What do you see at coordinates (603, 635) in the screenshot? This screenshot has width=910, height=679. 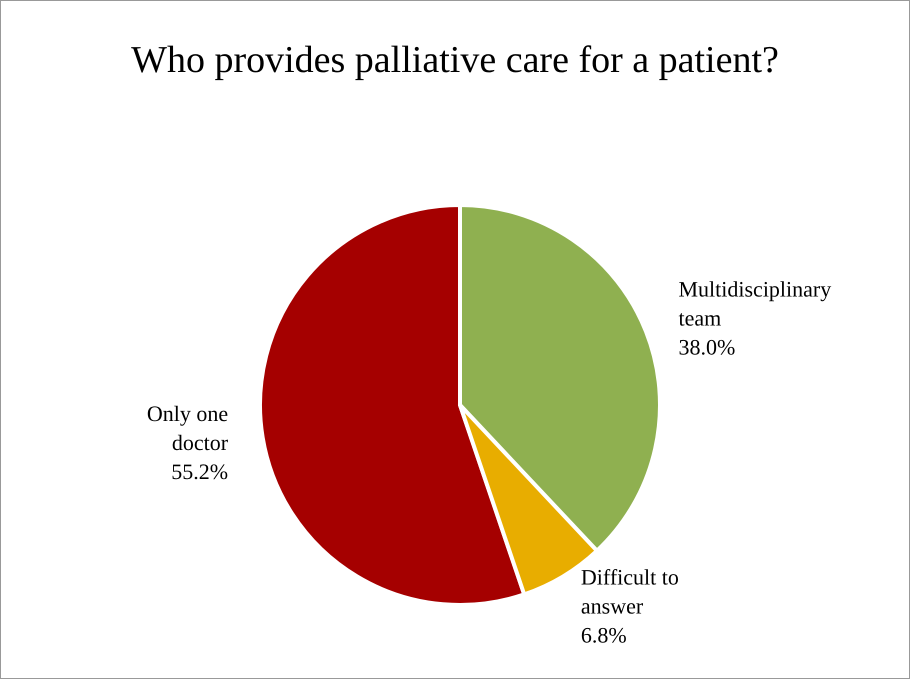 I see `data-label: 6.8%` at bounding box center [603, 635].